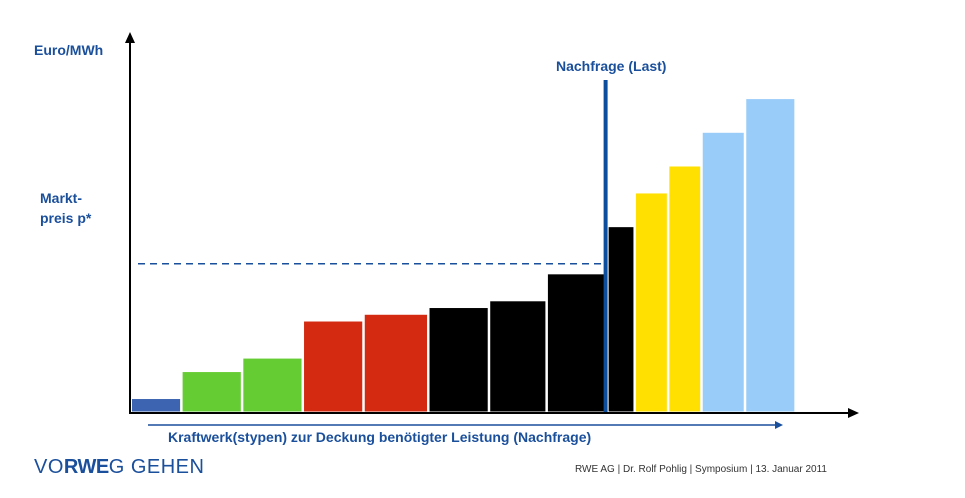 The image size is (965, 498). Describe the element at coordinates (130, 37) in the screenshot. I see `y-axis-arrow` at that location.